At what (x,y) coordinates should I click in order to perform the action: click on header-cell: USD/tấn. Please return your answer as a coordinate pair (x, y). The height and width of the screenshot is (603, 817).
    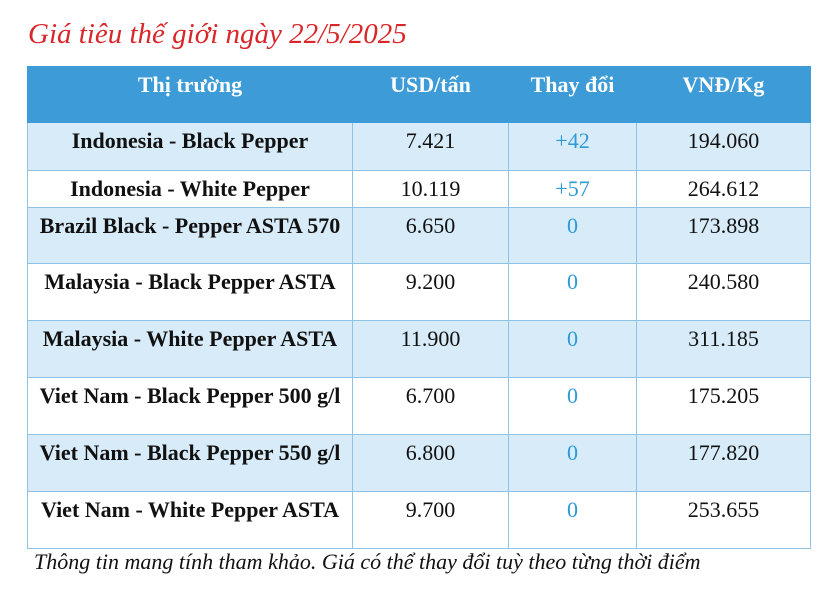
    Looking at the image, I should click on (430, 94).